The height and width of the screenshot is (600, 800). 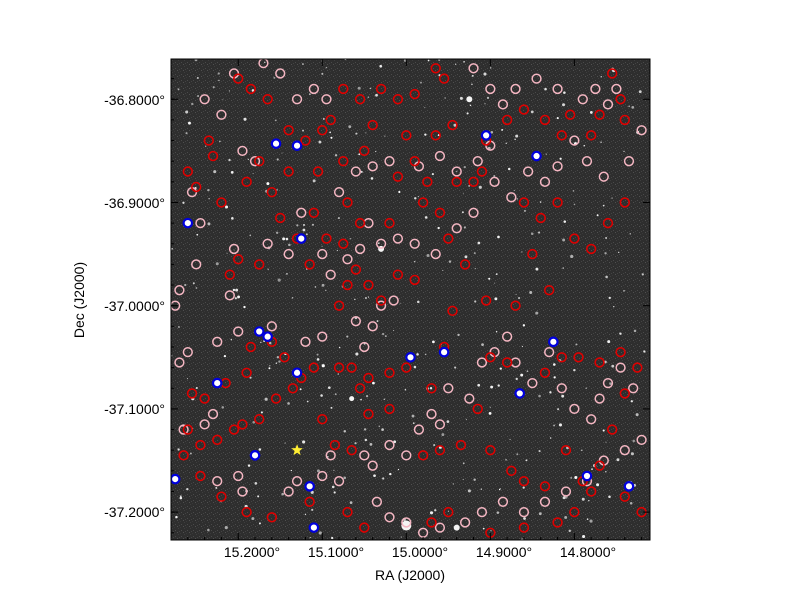 I want to click on y-tick-label-3: -37.0000°, so click(x=134, y=306).